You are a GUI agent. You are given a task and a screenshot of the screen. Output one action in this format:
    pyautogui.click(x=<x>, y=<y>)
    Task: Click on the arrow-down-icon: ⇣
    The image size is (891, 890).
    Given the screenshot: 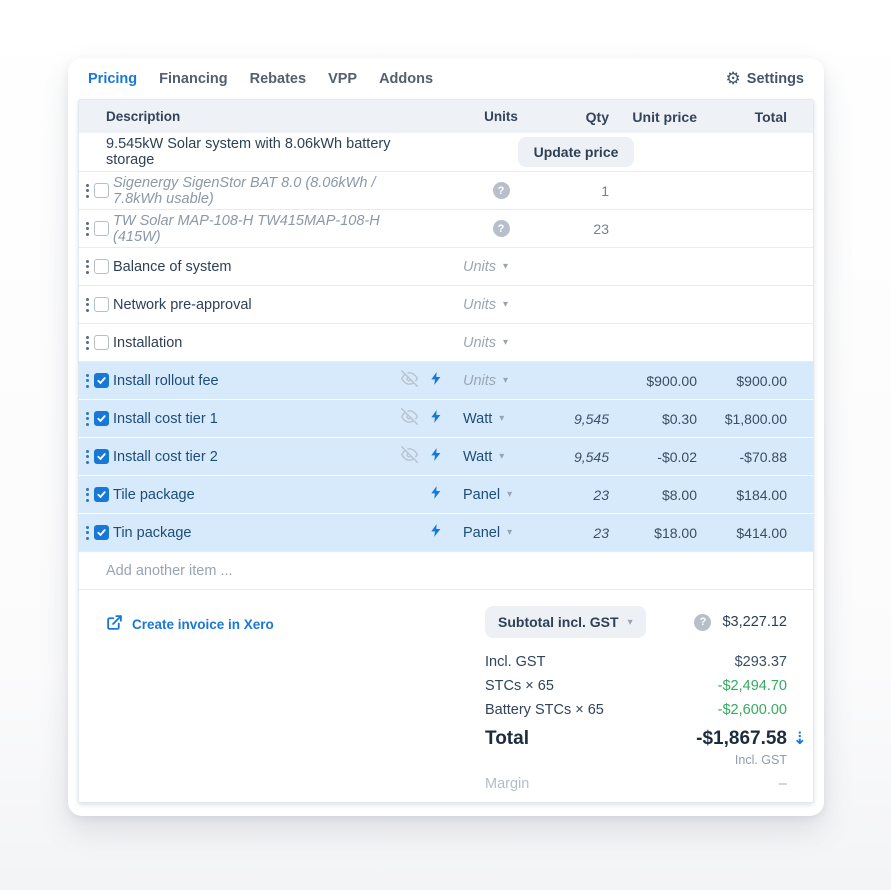 What is the action you would take?
    pyautogui.click(x=799, y=738)
    